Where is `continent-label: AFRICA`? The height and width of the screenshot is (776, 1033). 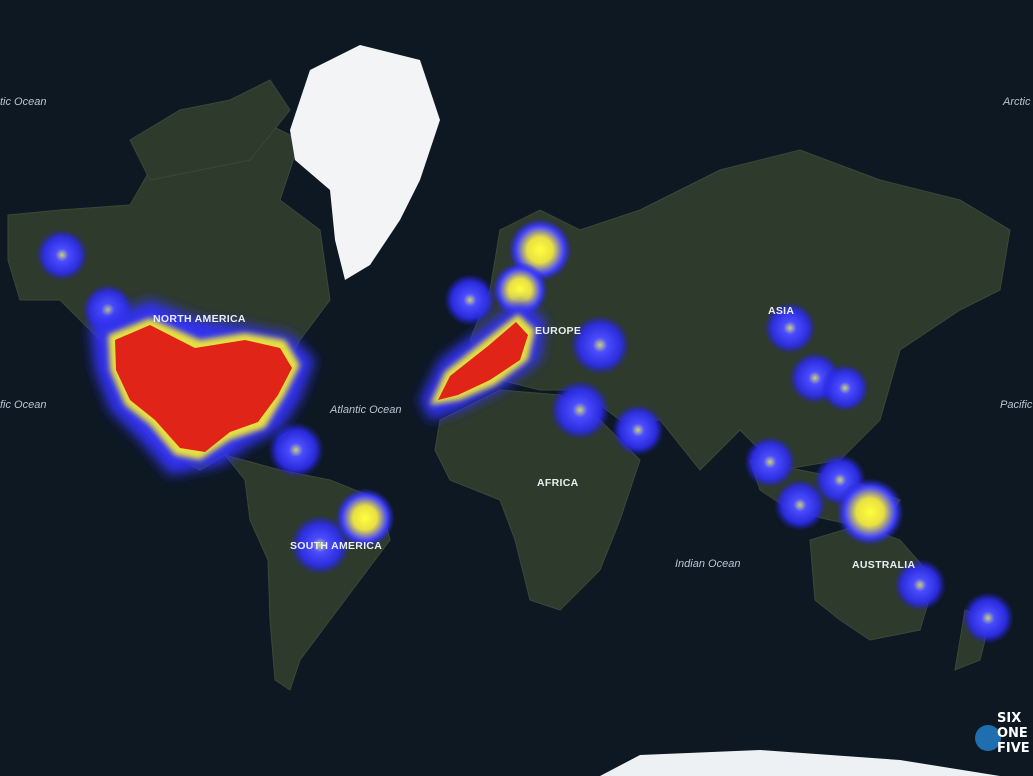 continent-label: AFRICA is located at coordinates (558, 483).